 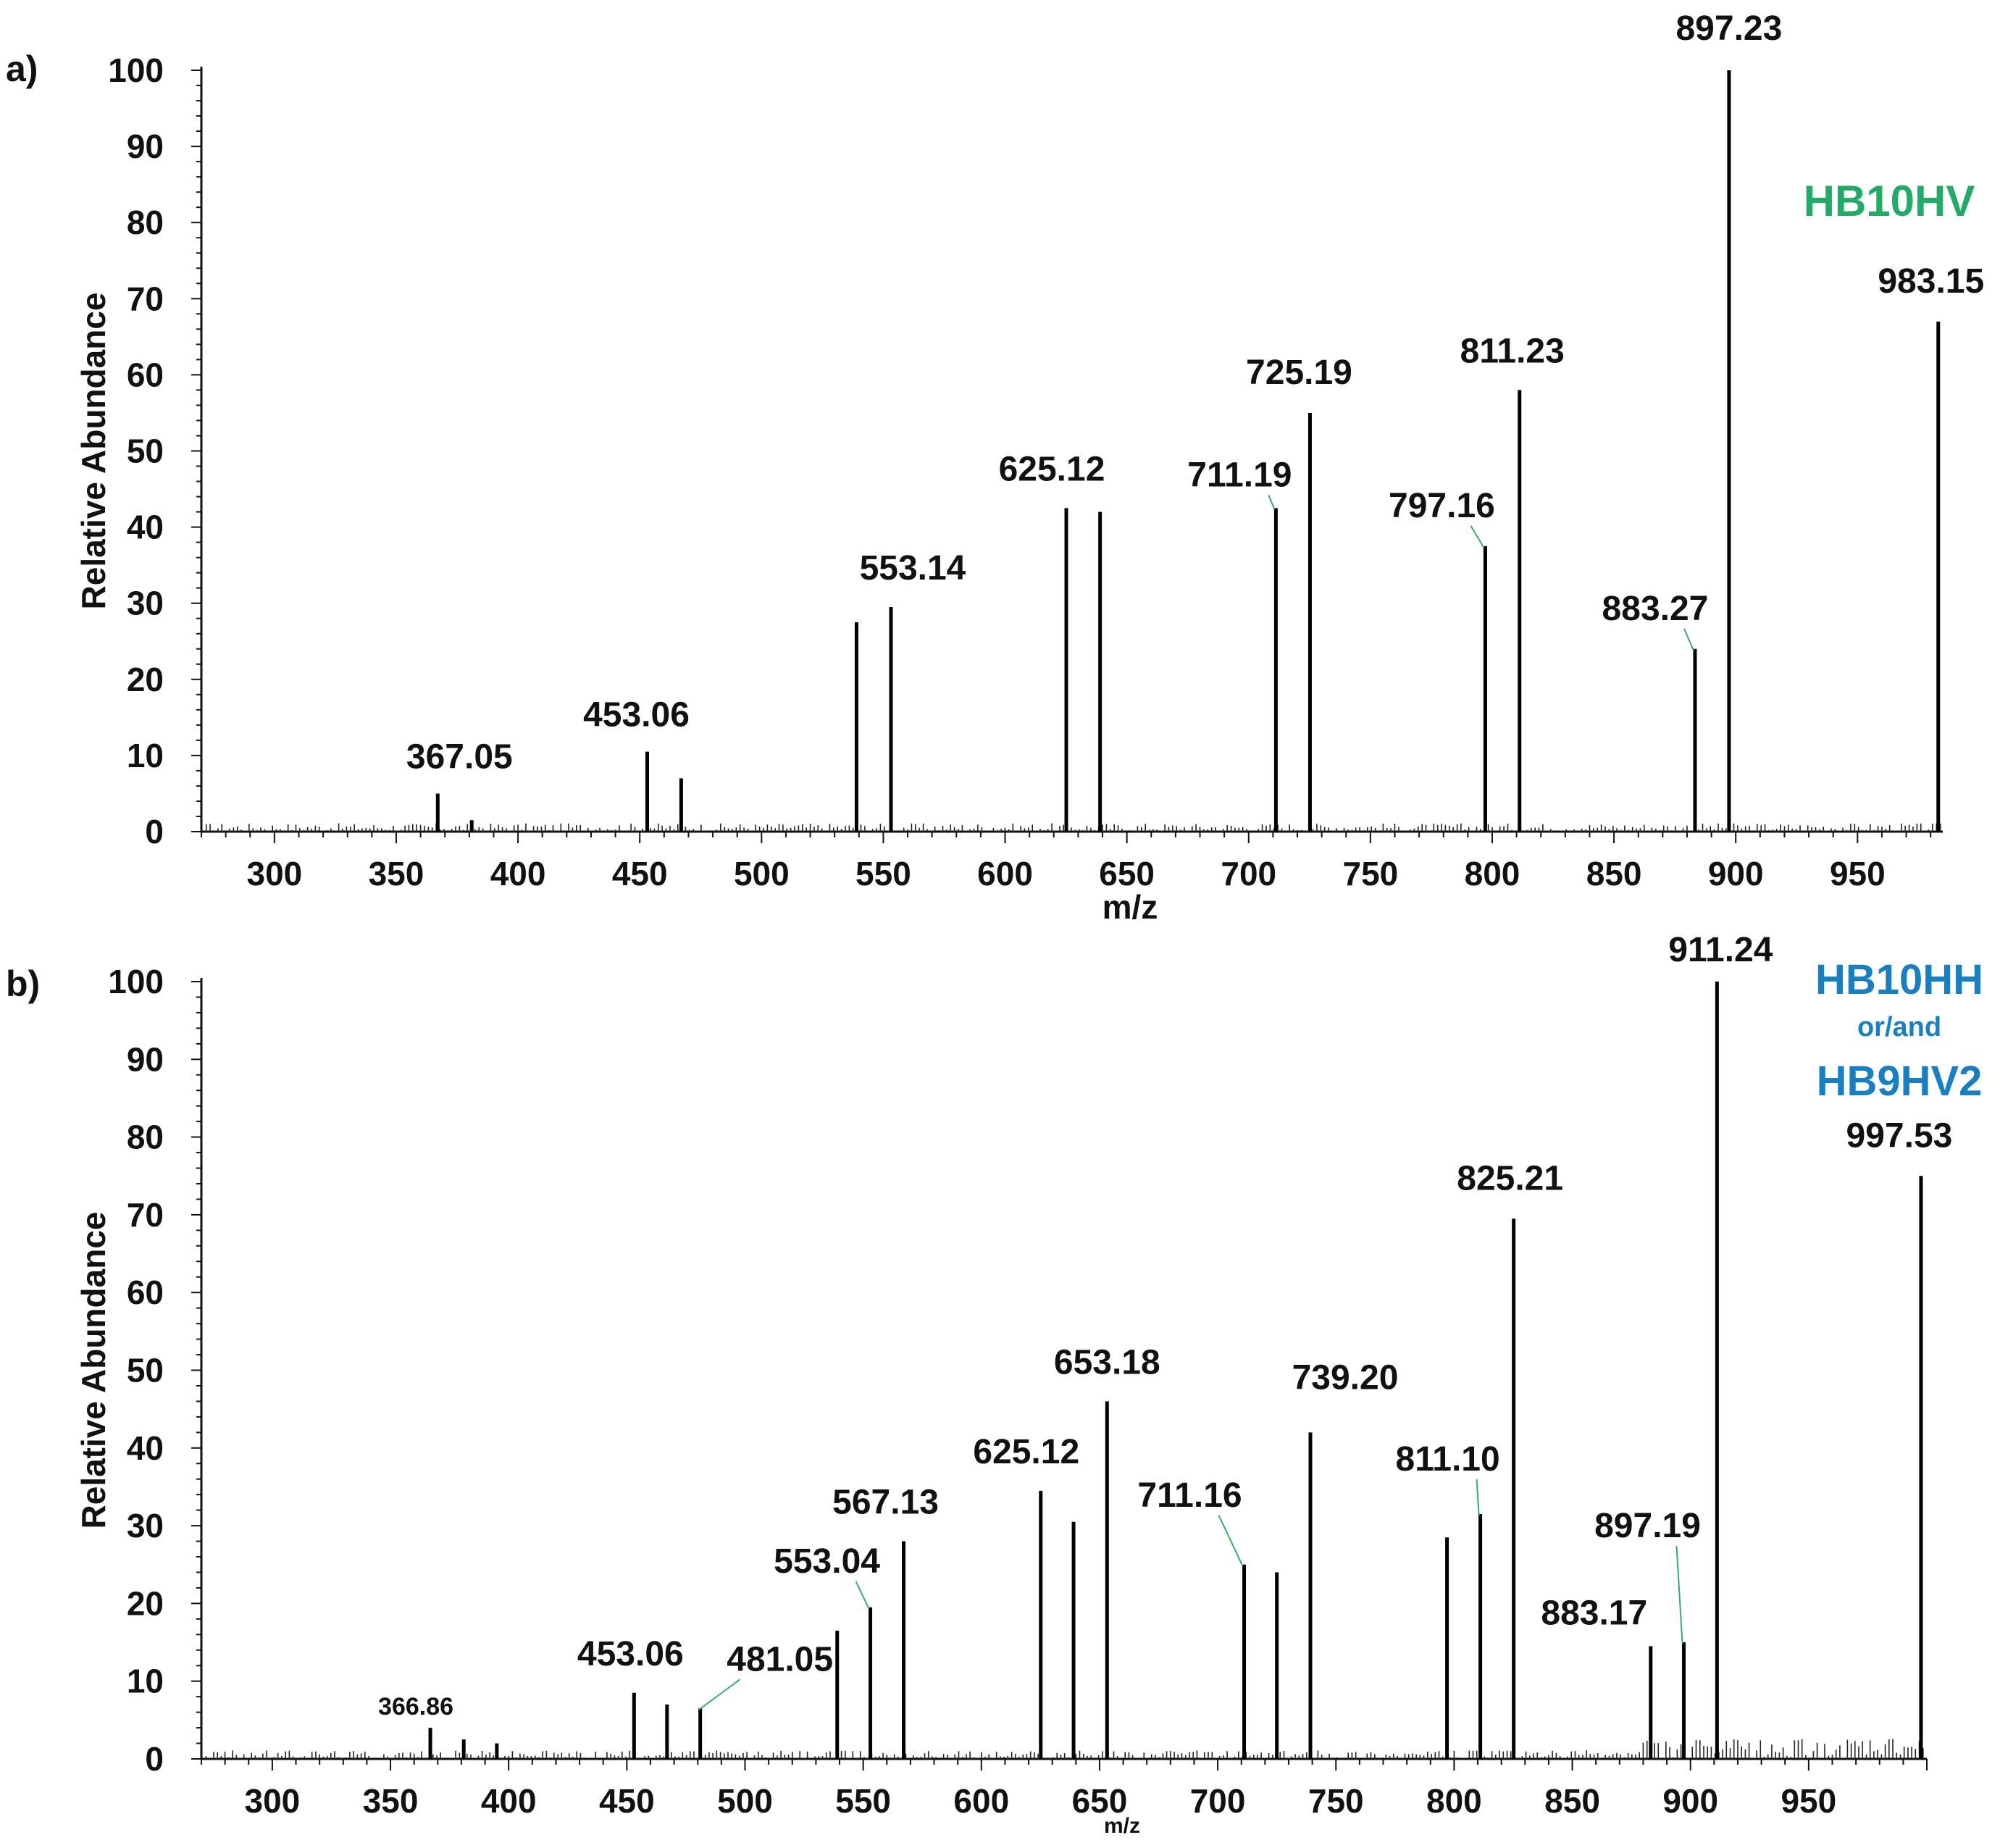 I want to click on compound-annotation-line3: HB9HV2, so click(x=1900, y=1081).